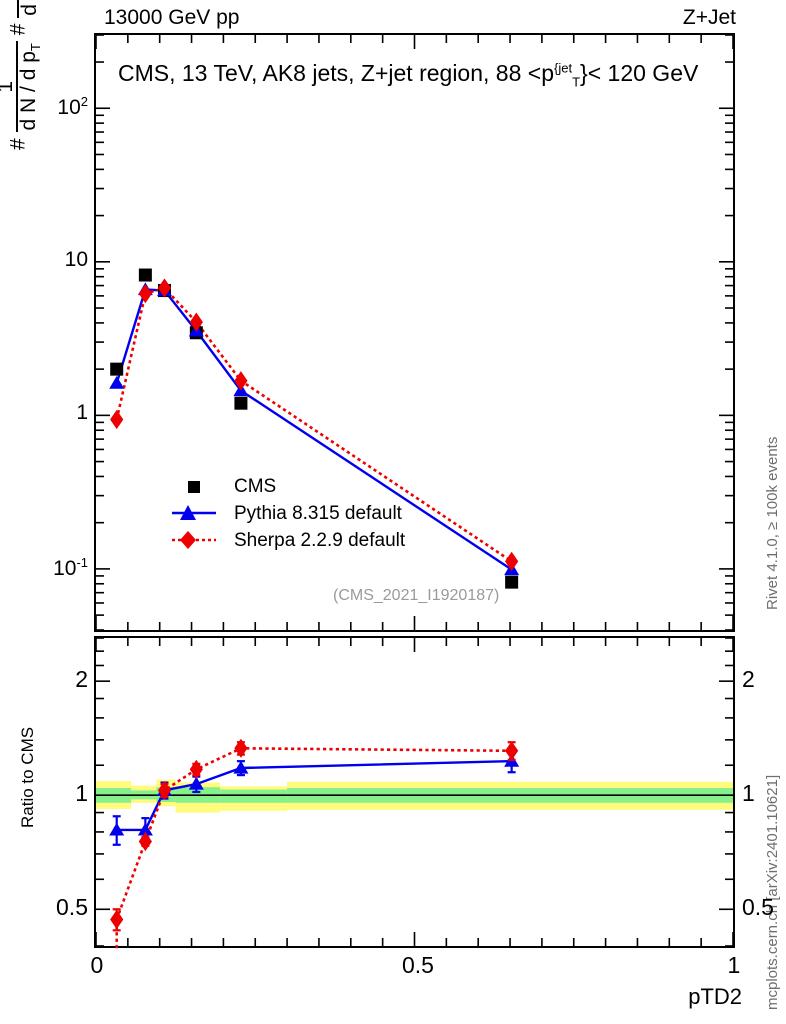 This screenshot has width=786, height=1024. What do you see at coordinates (563, 68) in the screenshot?
I see `plot-title-sup: {jet` at bounding box center [563, 68].